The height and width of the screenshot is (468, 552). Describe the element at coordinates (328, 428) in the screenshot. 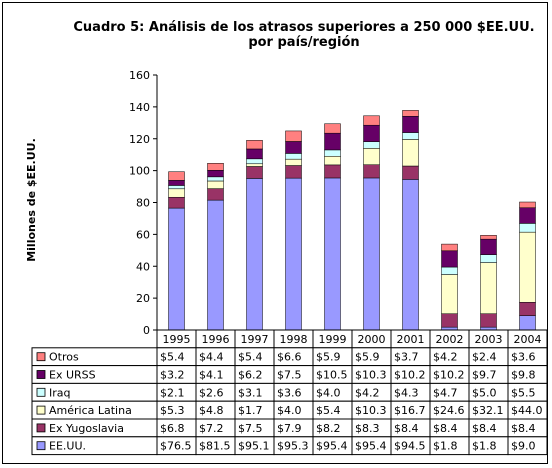

I see `data-value-label: $8.2` at that location.